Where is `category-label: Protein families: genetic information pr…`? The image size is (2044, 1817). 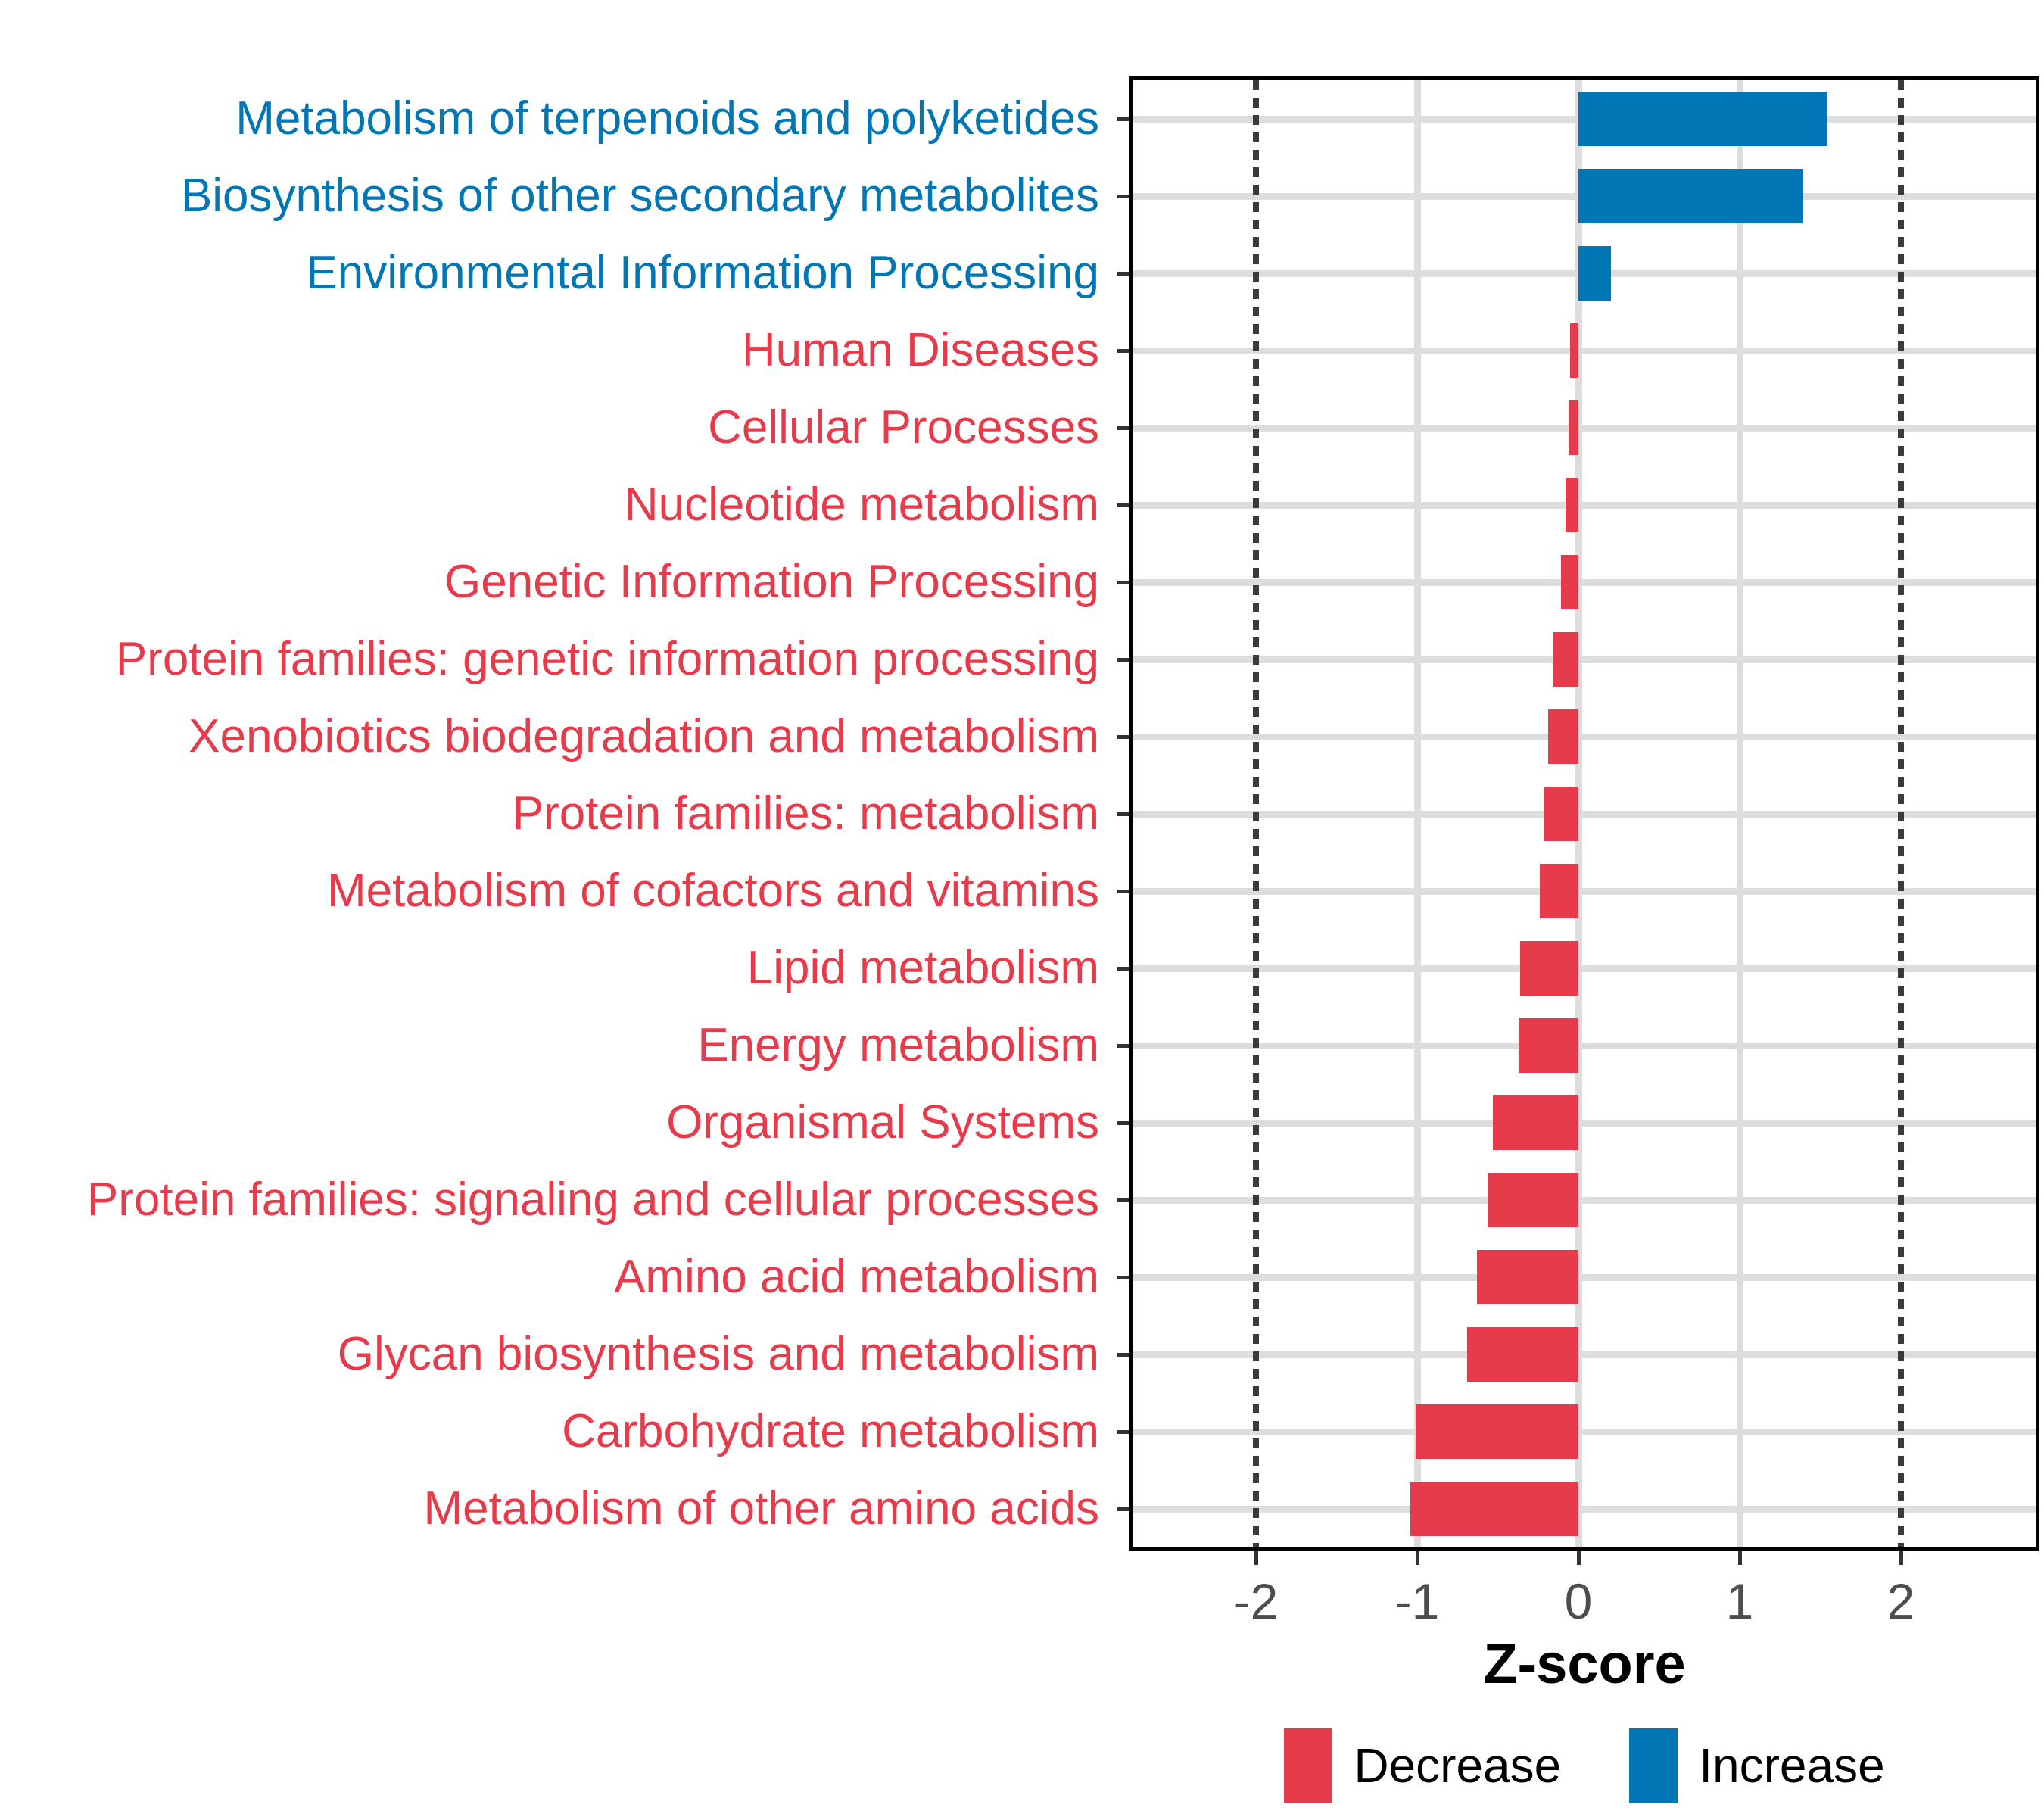
category-label: Protein families: genetic information pr… is located at coordinates (607, 659).